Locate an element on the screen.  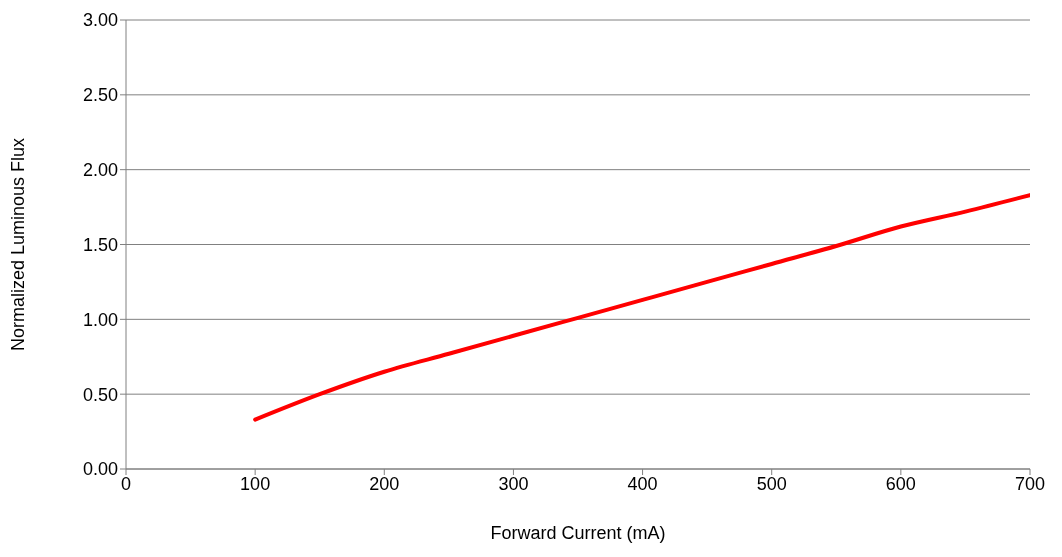
x-tick-label: 300 is located at coordinates (513, 483).